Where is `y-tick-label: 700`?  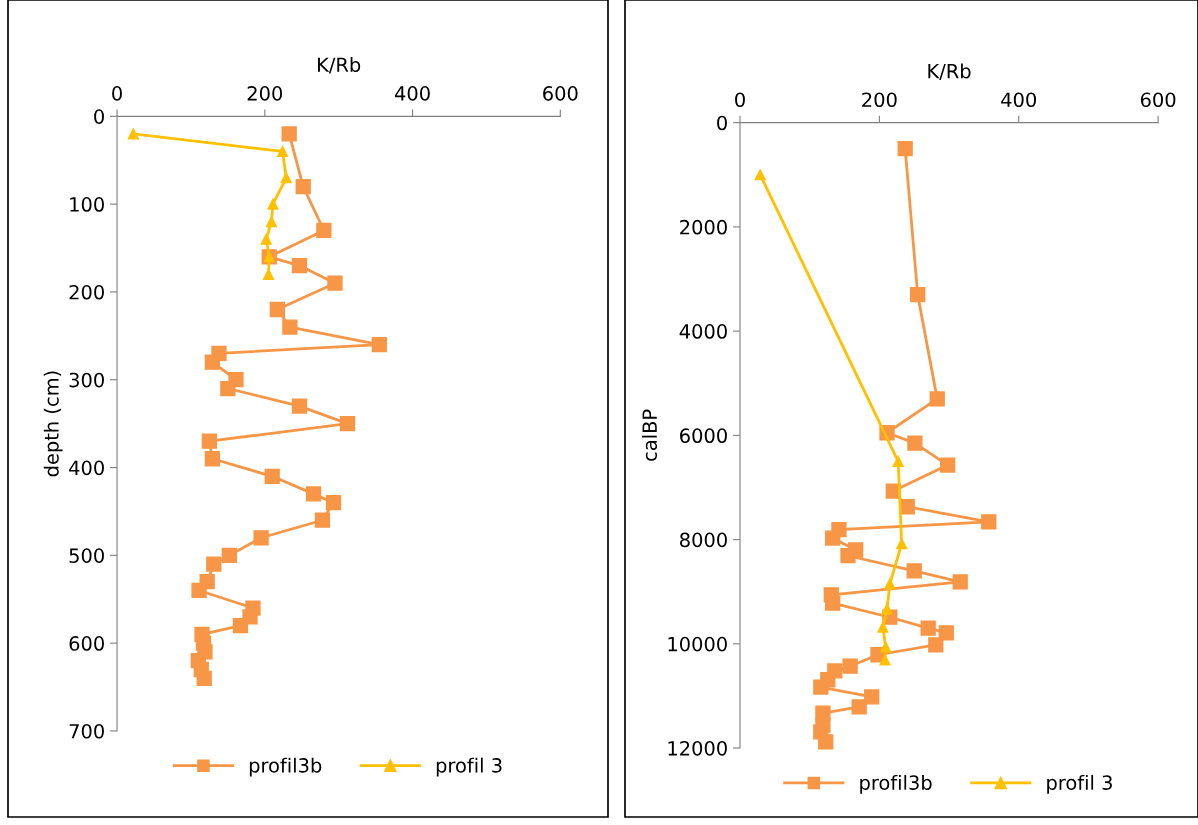
y-tick-label: 700 is located at coordinates (86, 731).